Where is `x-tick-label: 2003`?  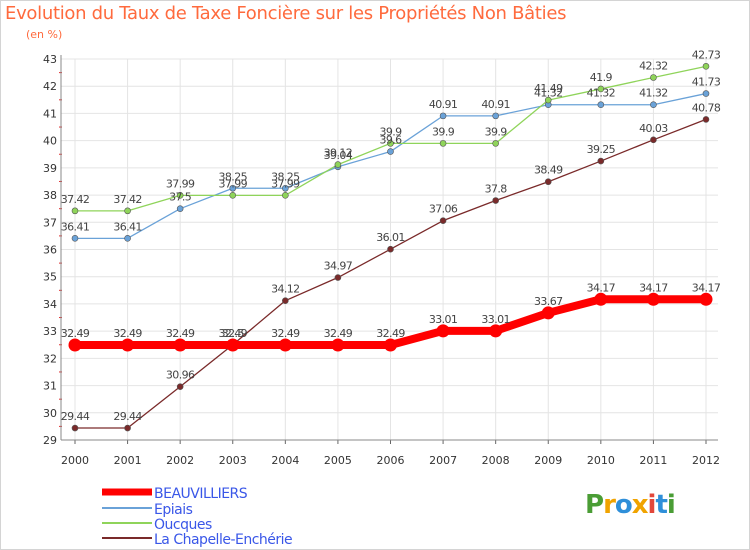 x-tick-label: 2003 is located at coordinates (233, 460).